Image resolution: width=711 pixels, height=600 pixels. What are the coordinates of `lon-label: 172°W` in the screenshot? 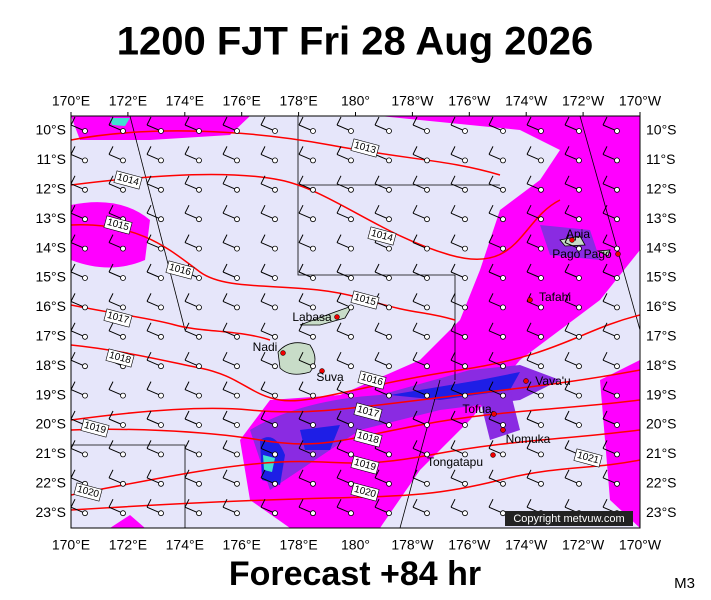 It's located at (583, 545).